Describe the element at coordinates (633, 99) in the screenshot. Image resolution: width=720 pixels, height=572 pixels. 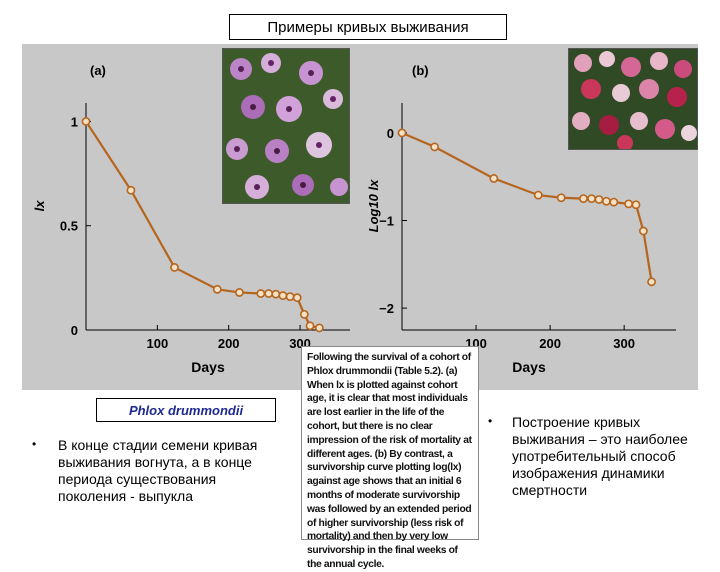
I see `phlox-photo-b` at that location.